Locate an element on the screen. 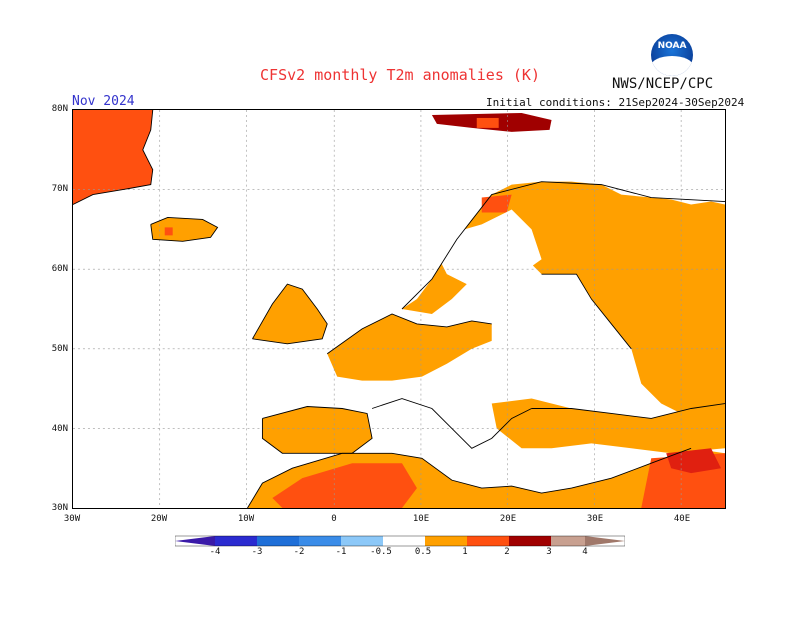  initial-conditions: Initial conditions: 21Sep2024-30Sep2024 is located at coordinates (615, 102).